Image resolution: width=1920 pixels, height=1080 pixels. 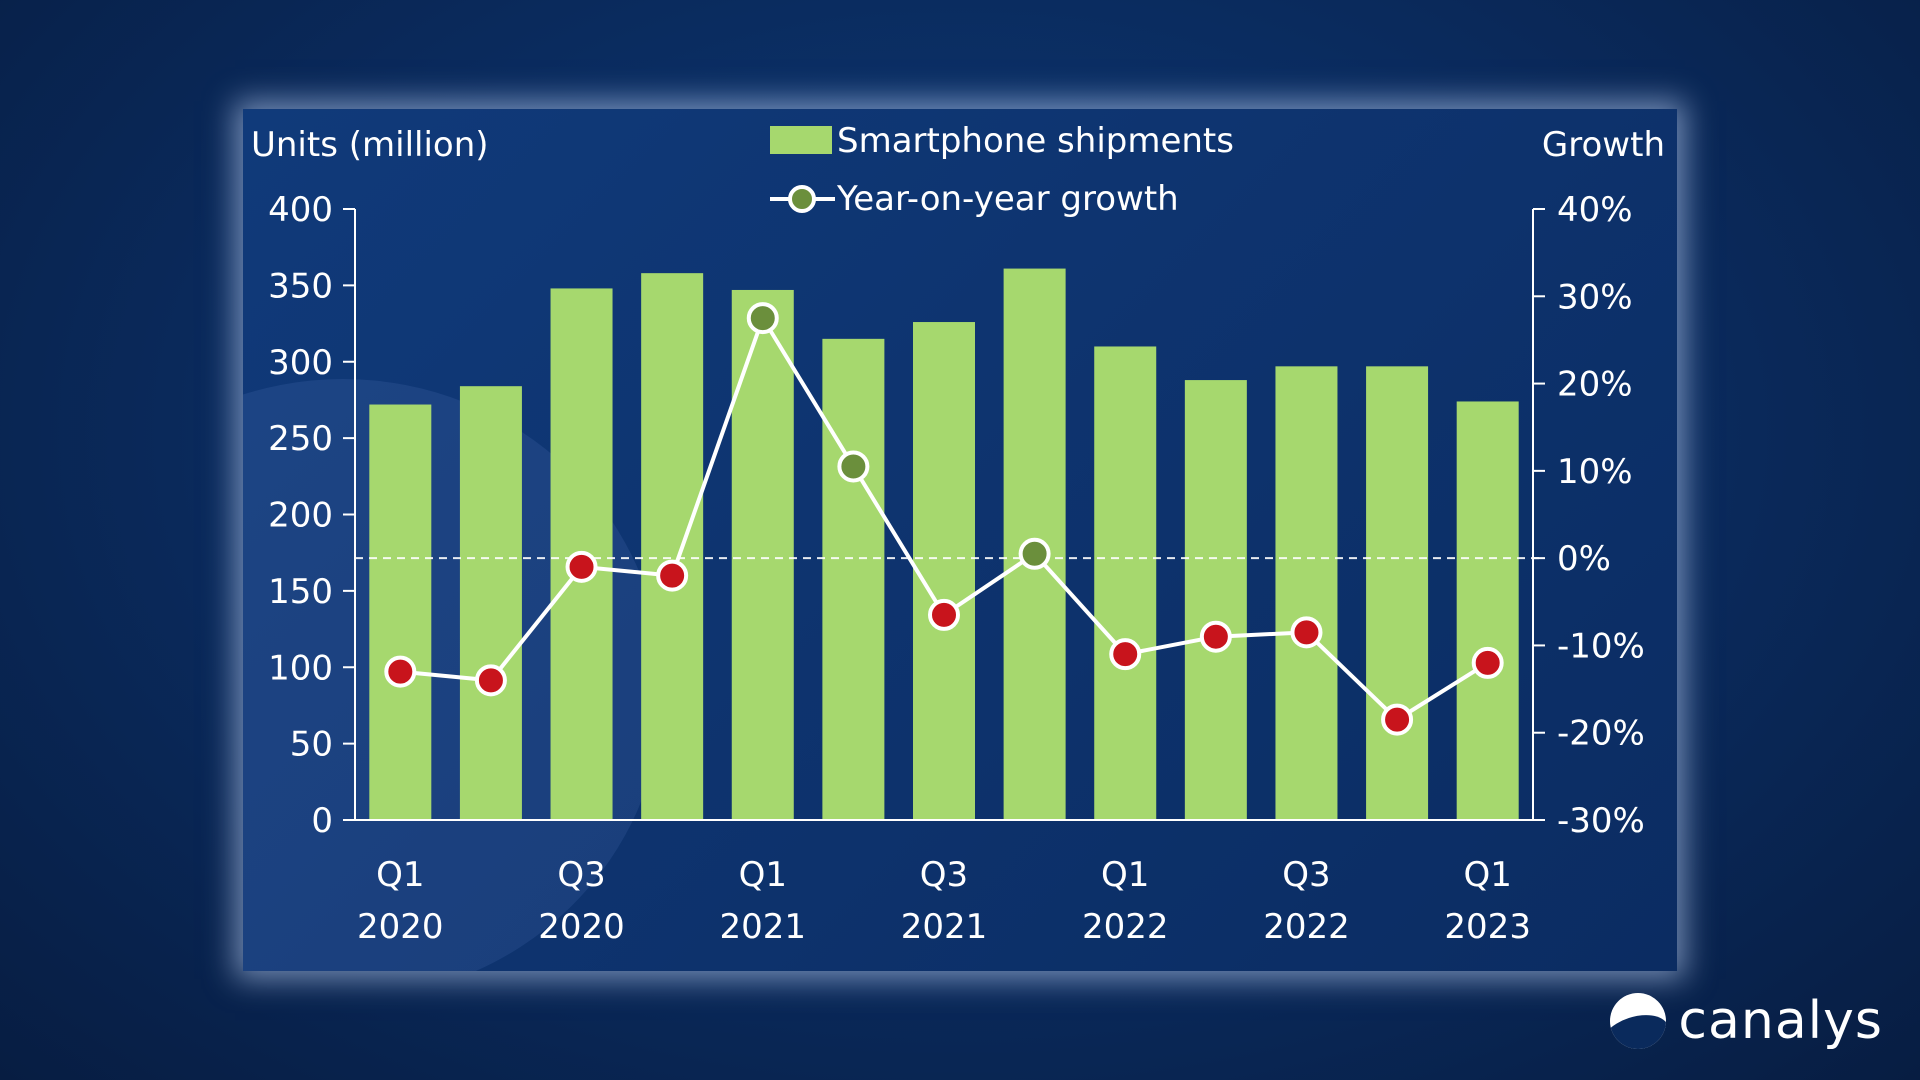 I want to click on bar-q4-2020, so click(x=672, y=546).